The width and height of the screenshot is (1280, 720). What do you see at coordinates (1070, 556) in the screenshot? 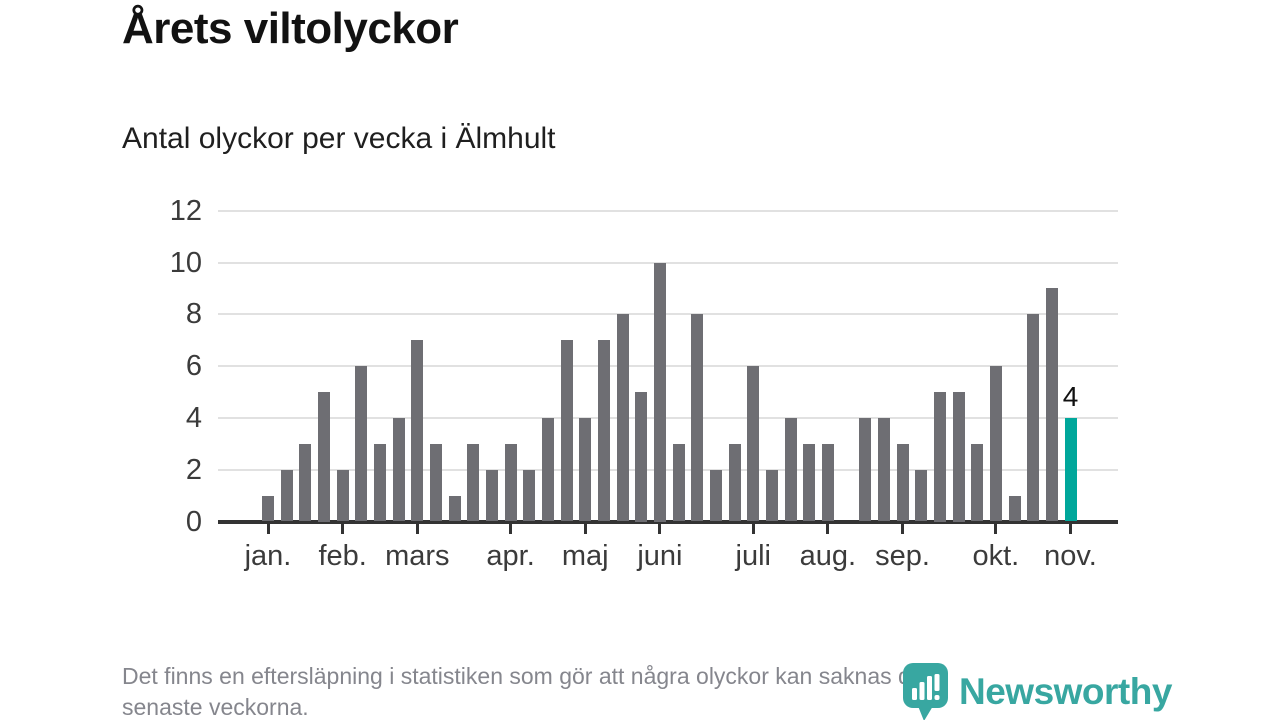
I see `x-axis-month-label: nov.` at bounding box center [1070, 556].